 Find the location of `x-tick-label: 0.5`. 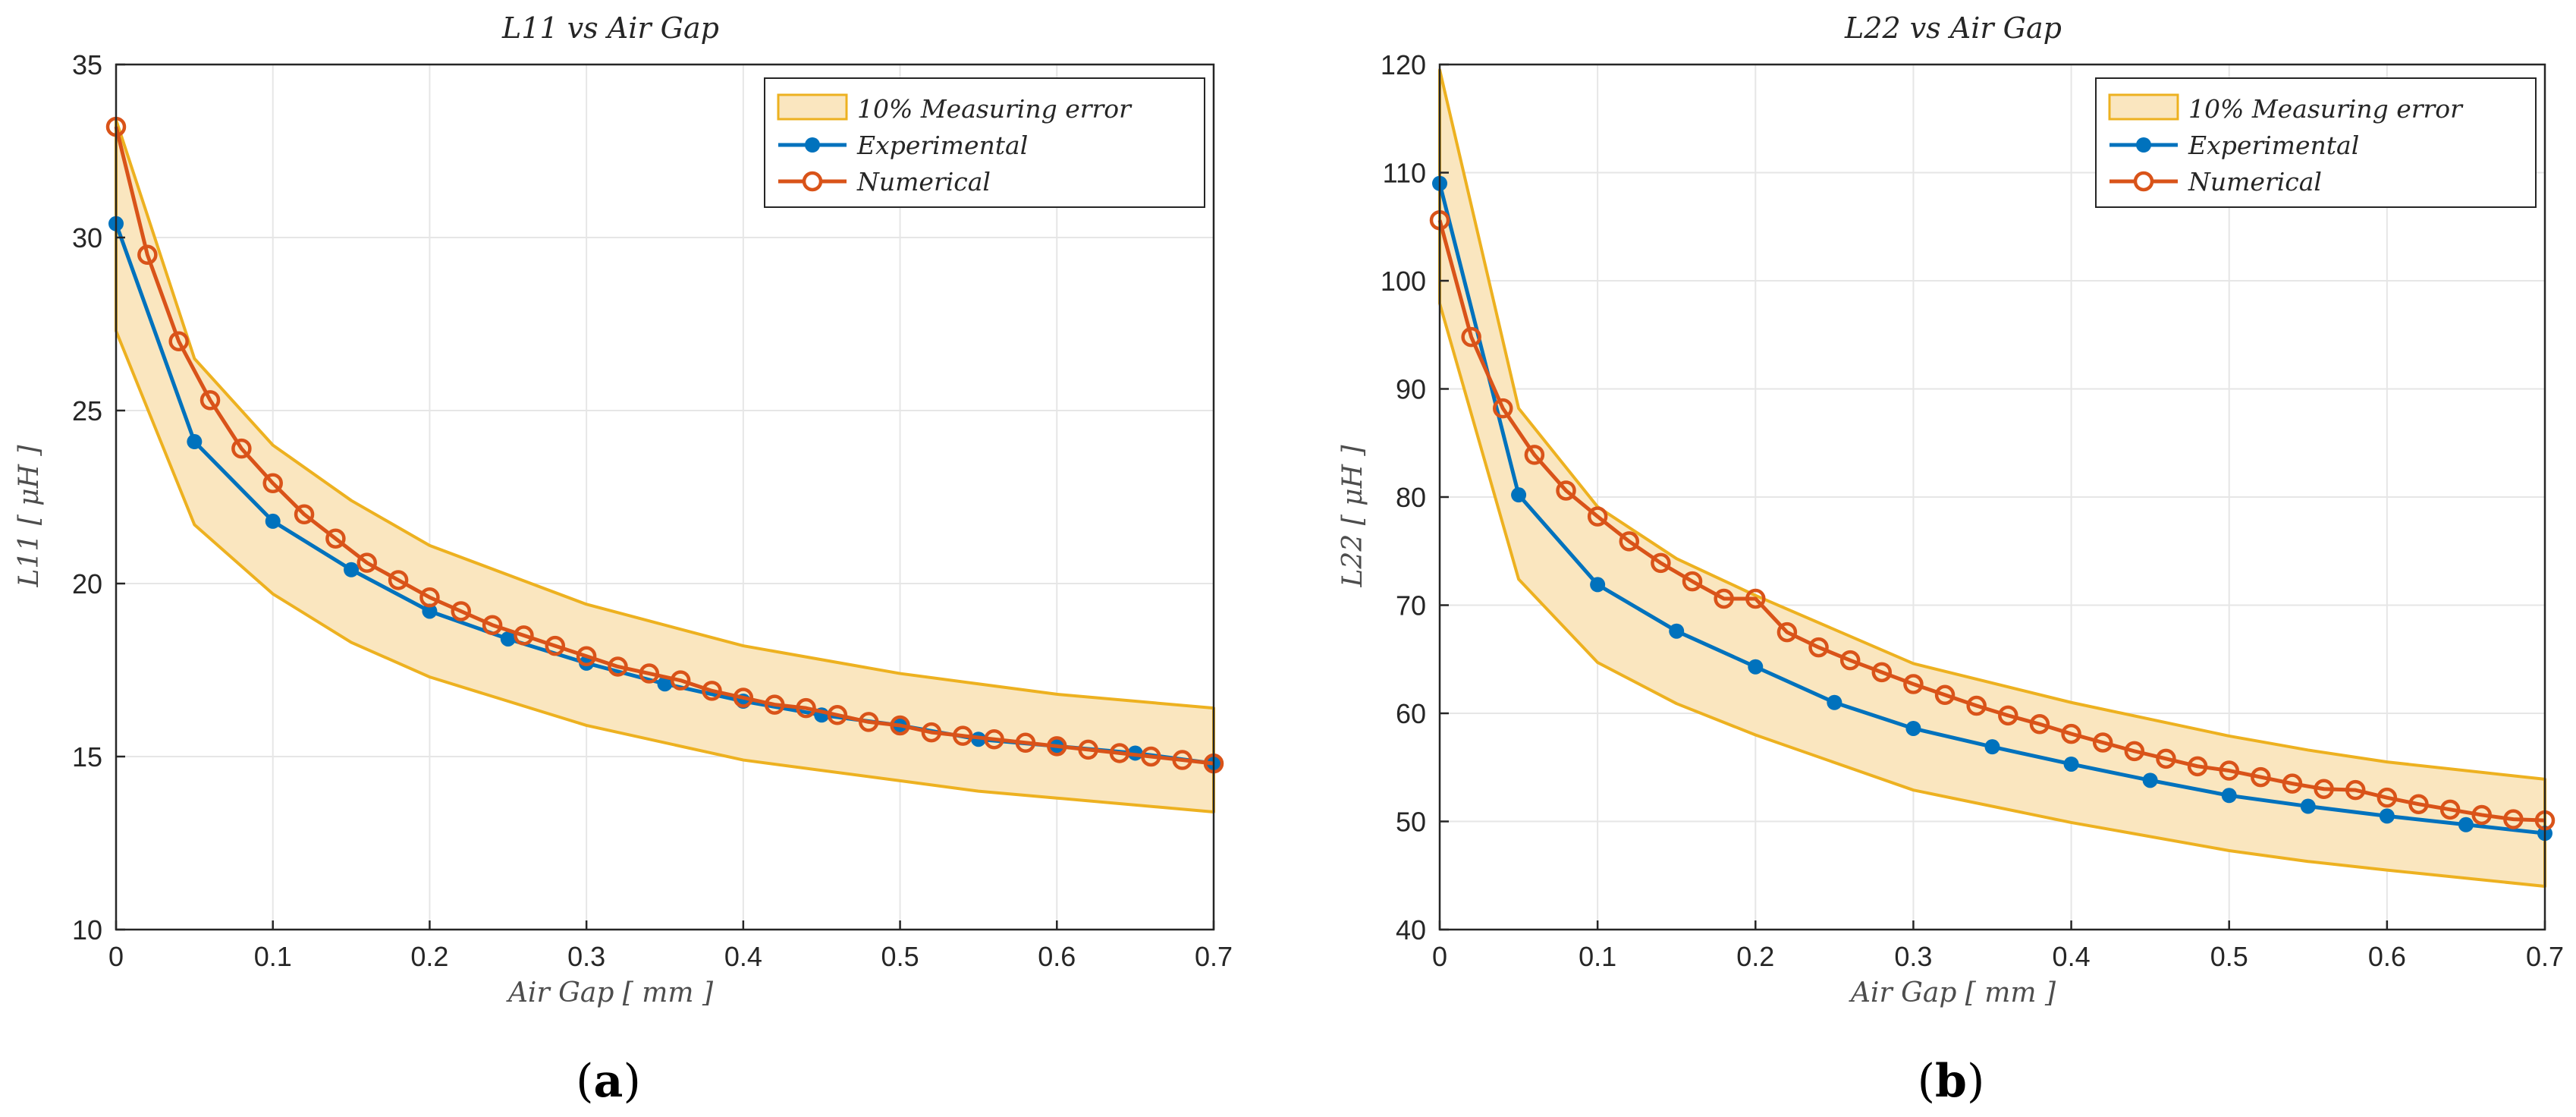

x-tick-label: 0.5 is located at coordinates (900, 957).